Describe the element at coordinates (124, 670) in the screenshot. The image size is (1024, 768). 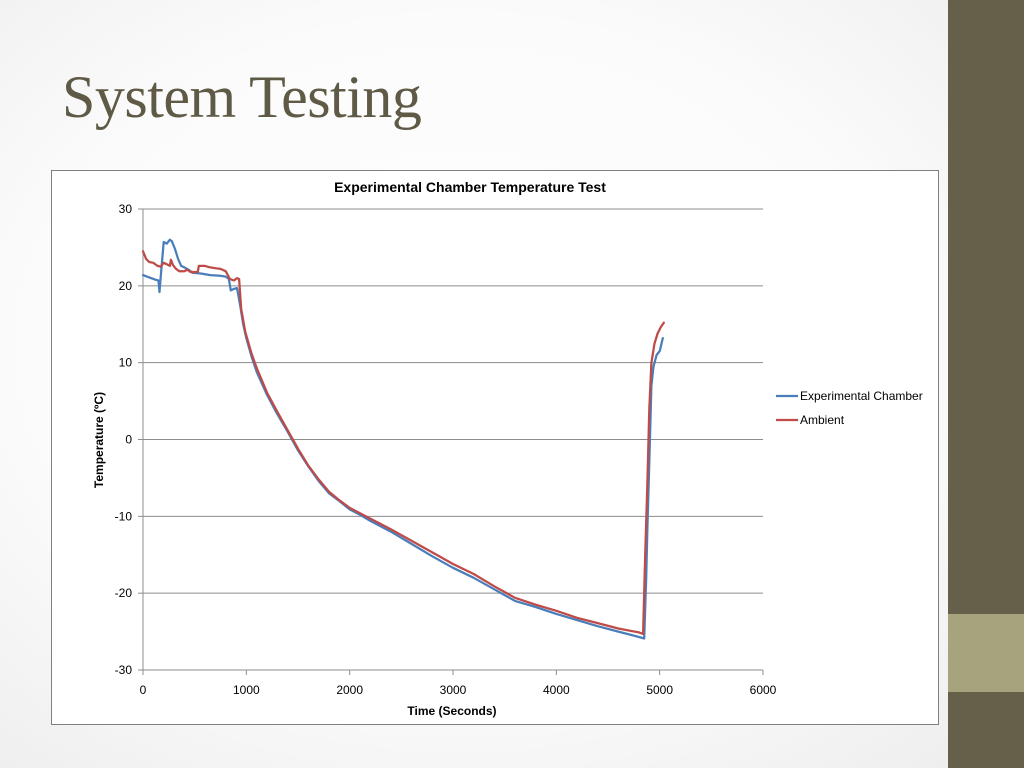
I see `y-tick-label: -30` at that location.